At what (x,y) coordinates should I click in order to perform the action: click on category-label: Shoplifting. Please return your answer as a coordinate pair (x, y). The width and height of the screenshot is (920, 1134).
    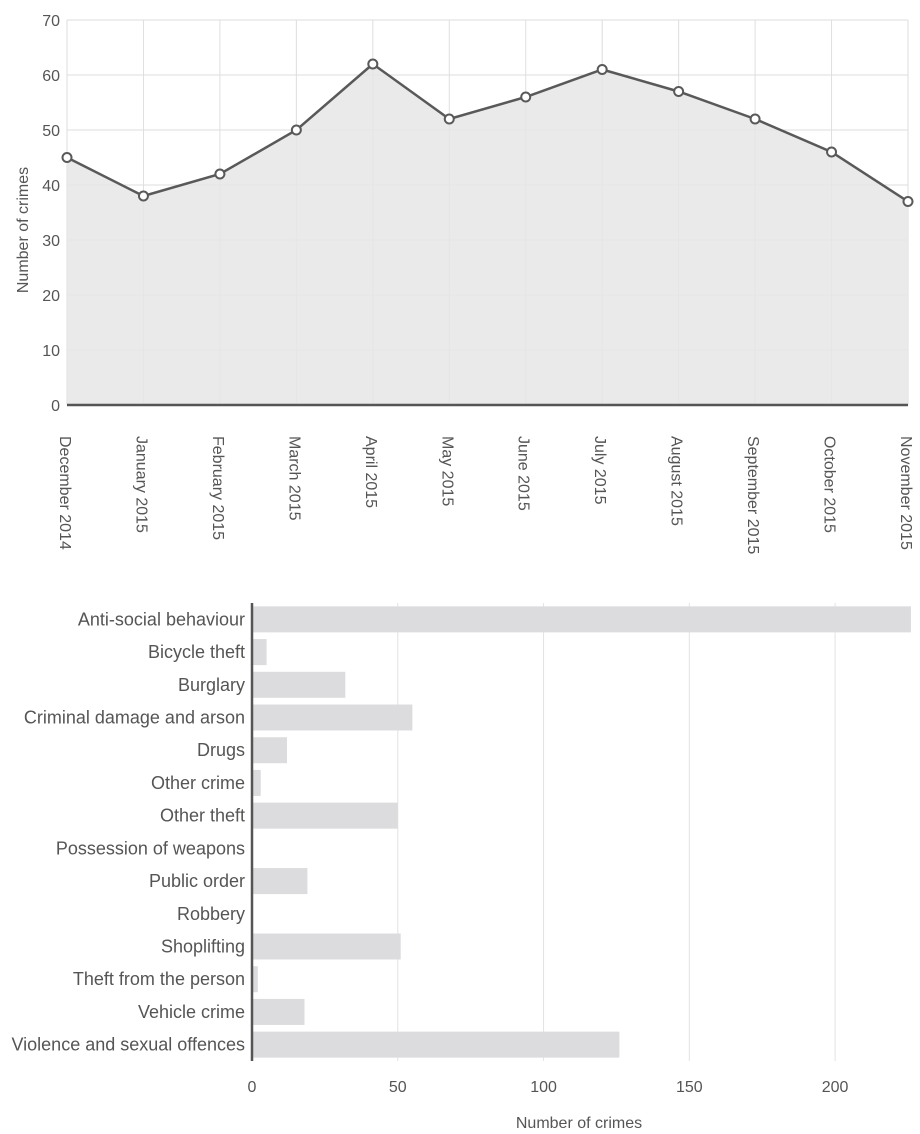
    Looking at the image, I should click on (203, 947).